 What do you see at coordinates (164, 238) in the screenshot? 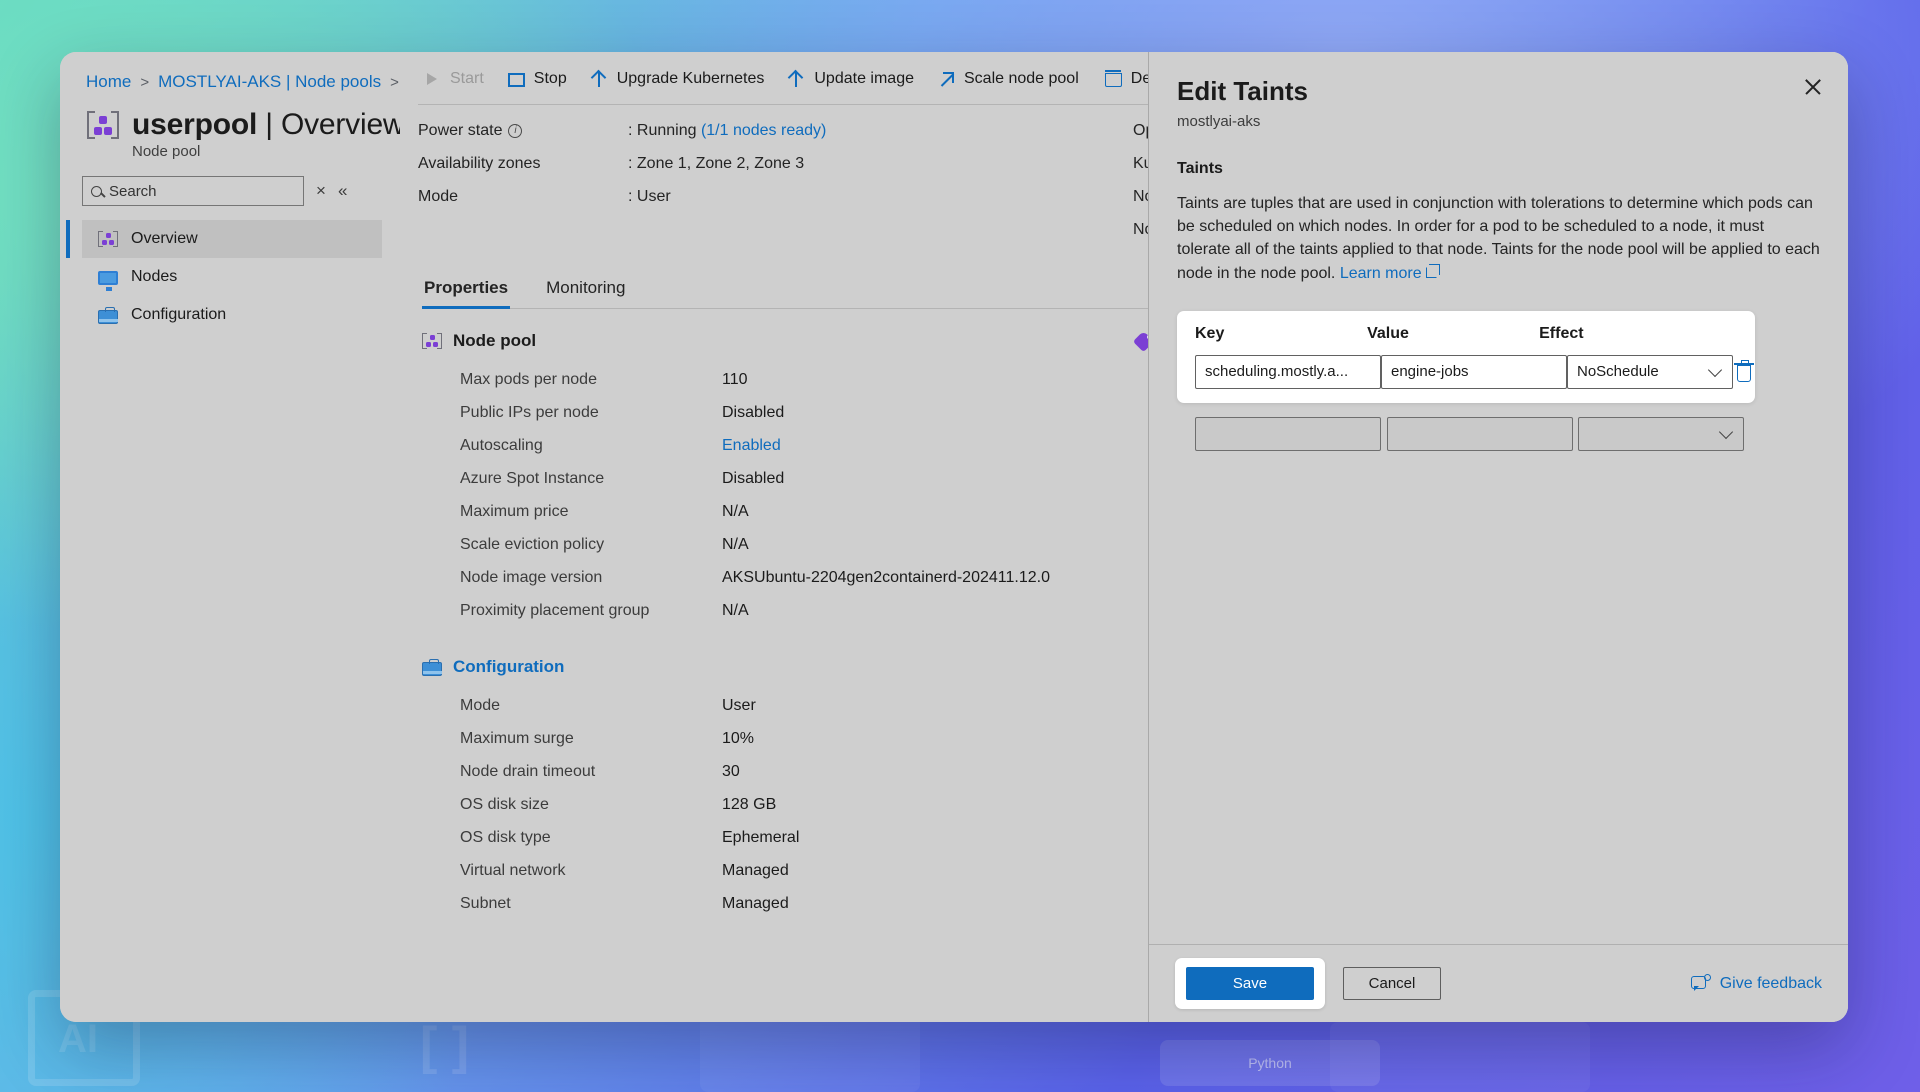
I see `sidebar-item-label: Overview` at bounding box center [164, 238].